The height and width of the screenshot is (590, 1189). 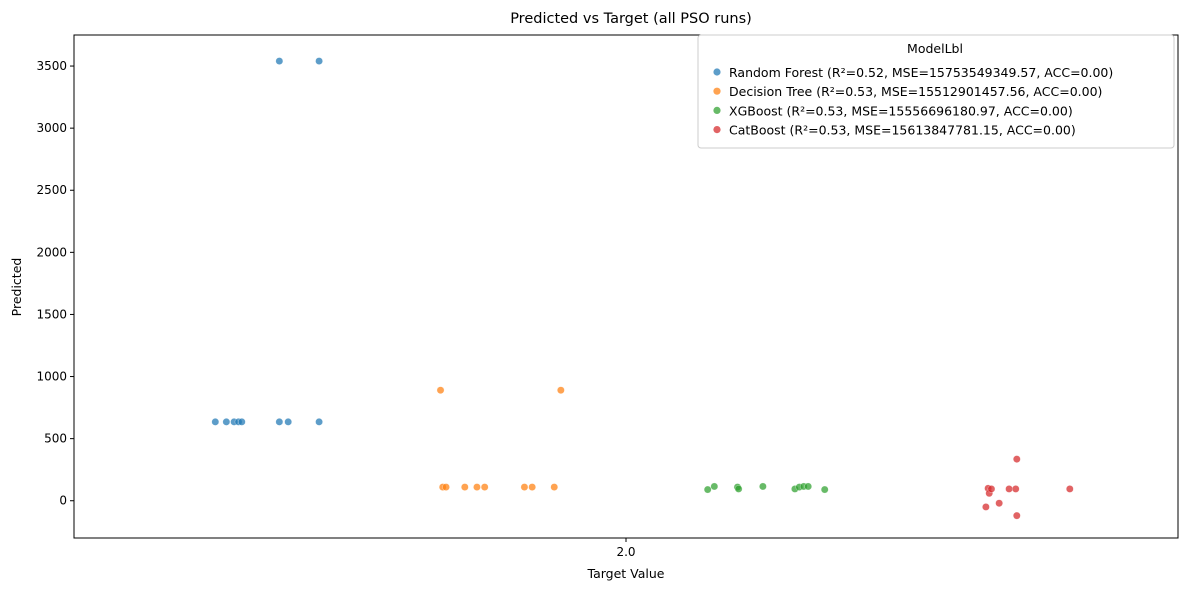 I want to click on y-axis: 0 500 1000 1500 2000 2500 3000 3500, so click(x=55, y=283).